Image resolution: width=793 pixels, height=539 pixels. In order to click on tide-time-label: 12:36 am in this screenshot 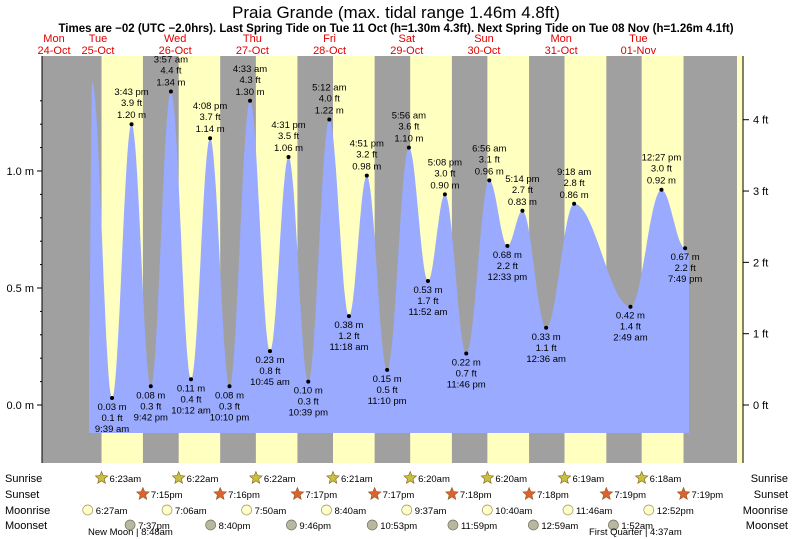, I will do `click(546, 359)`.